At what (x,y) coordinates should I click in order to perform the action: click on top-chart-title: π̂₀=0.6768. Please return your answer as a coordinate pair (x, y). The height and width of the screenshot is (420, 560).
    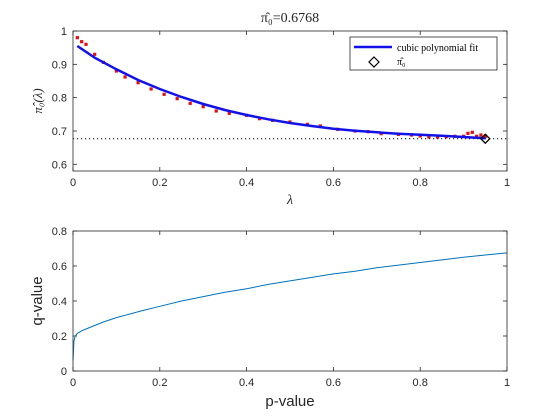
    Looking at the image, I should click on (290, 18).